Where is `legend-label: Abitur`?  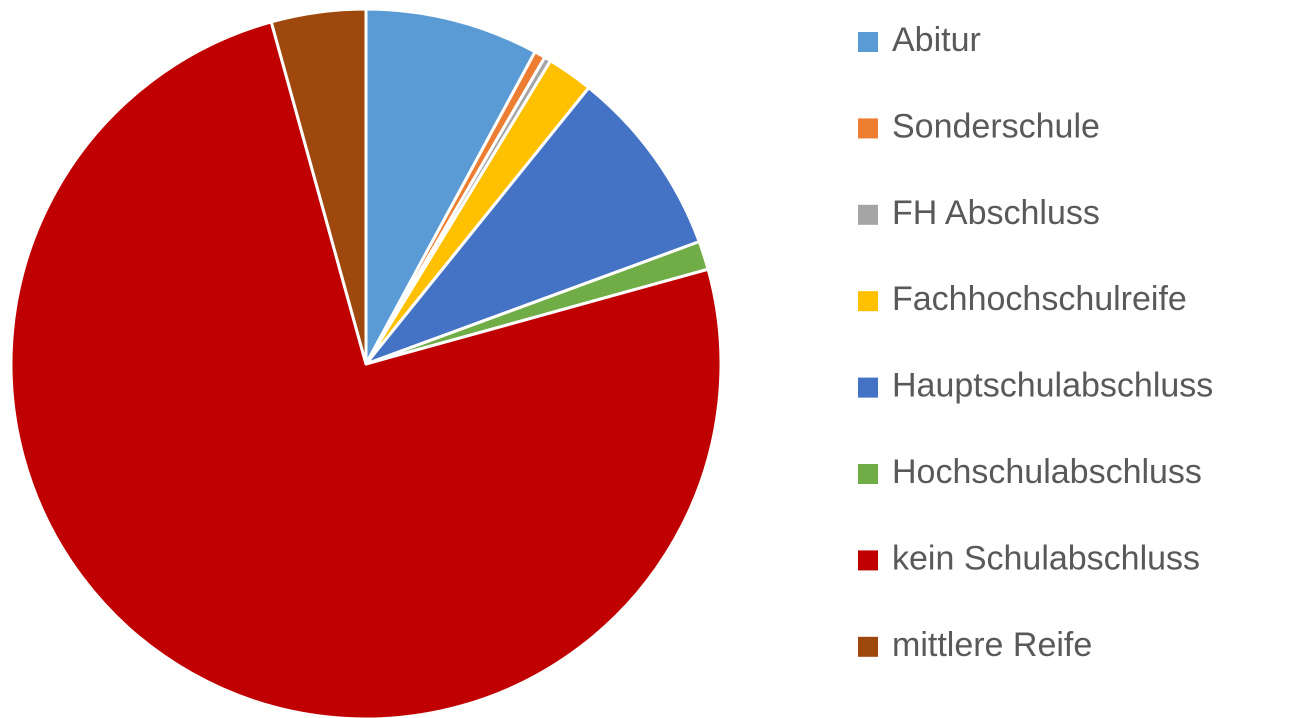 legend-label: Abitur is located at coordinates (936, 40).